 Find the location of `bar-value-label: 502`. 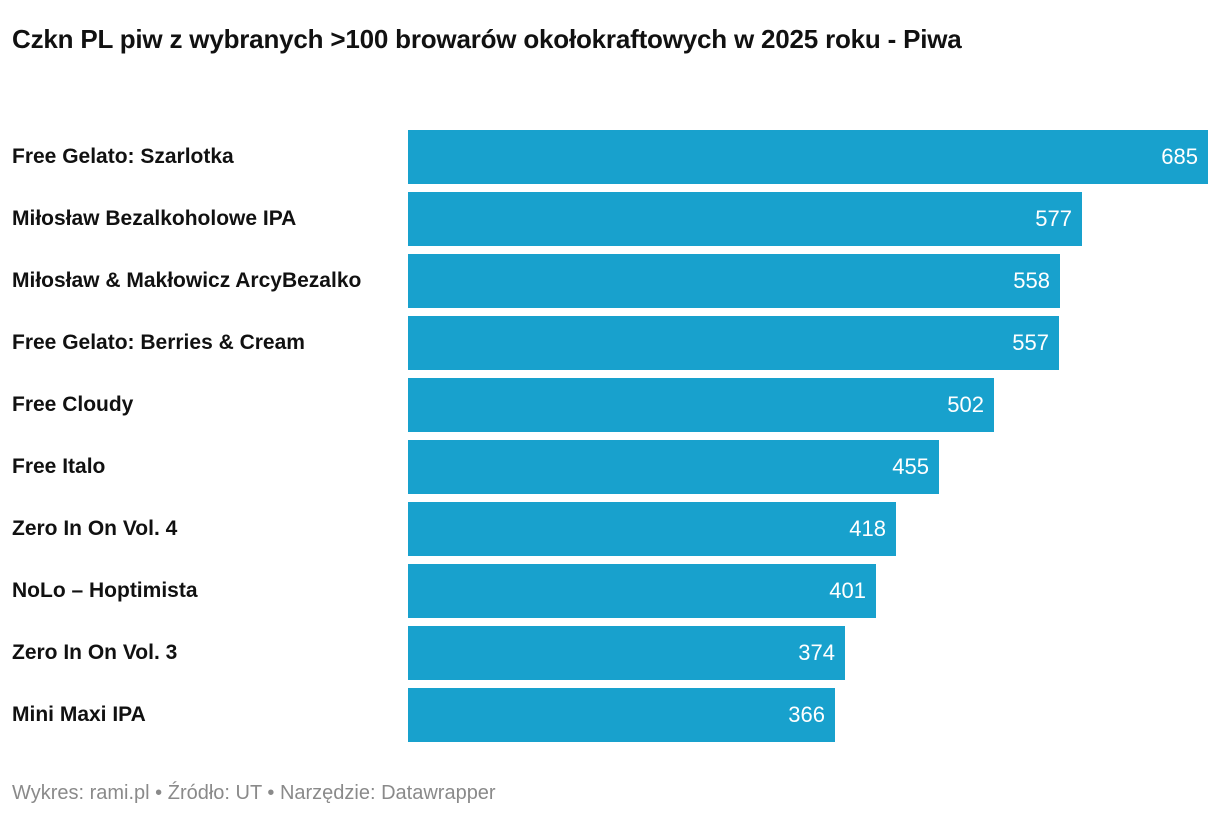

bar-value-label: 502 is located at coordinates (965, 404).